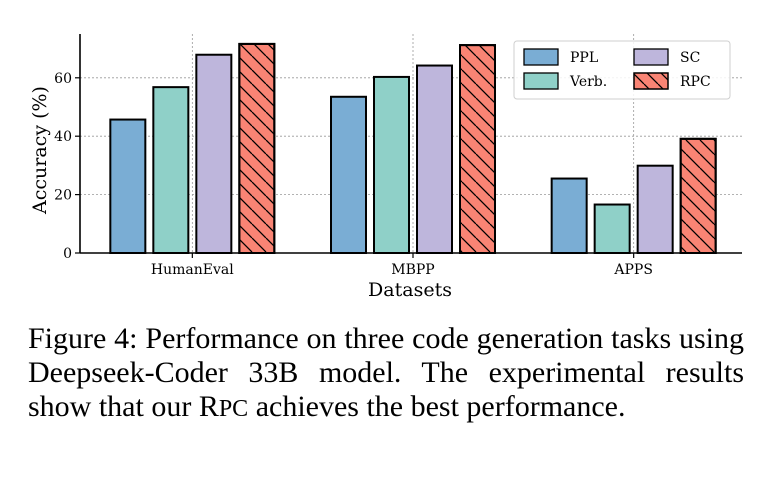 This screenshot has height=490, width=766. What do you see at coordinates (192, 270) in the screenshot?
I see `x-tick-label: HumanEval` at bounding box center [192, 270].